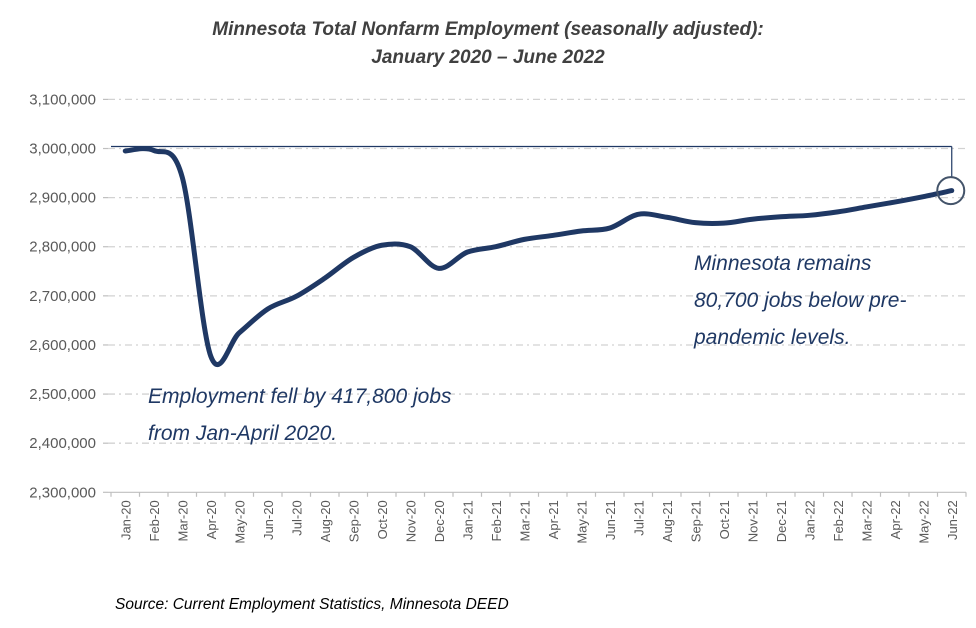  Describe the element at coordinates (62, 247) in the screenshot. I see `y-axis-label: 2,800,000` at that location.